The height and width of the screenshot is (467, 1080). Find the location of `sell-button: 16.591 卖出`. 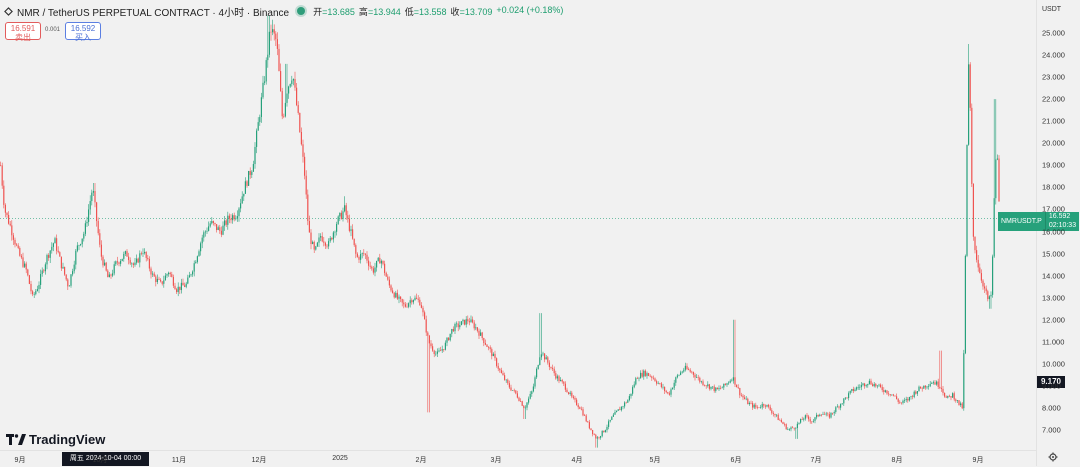

sell-button: 16.591 卖出 is located at coordinates (23, 32).